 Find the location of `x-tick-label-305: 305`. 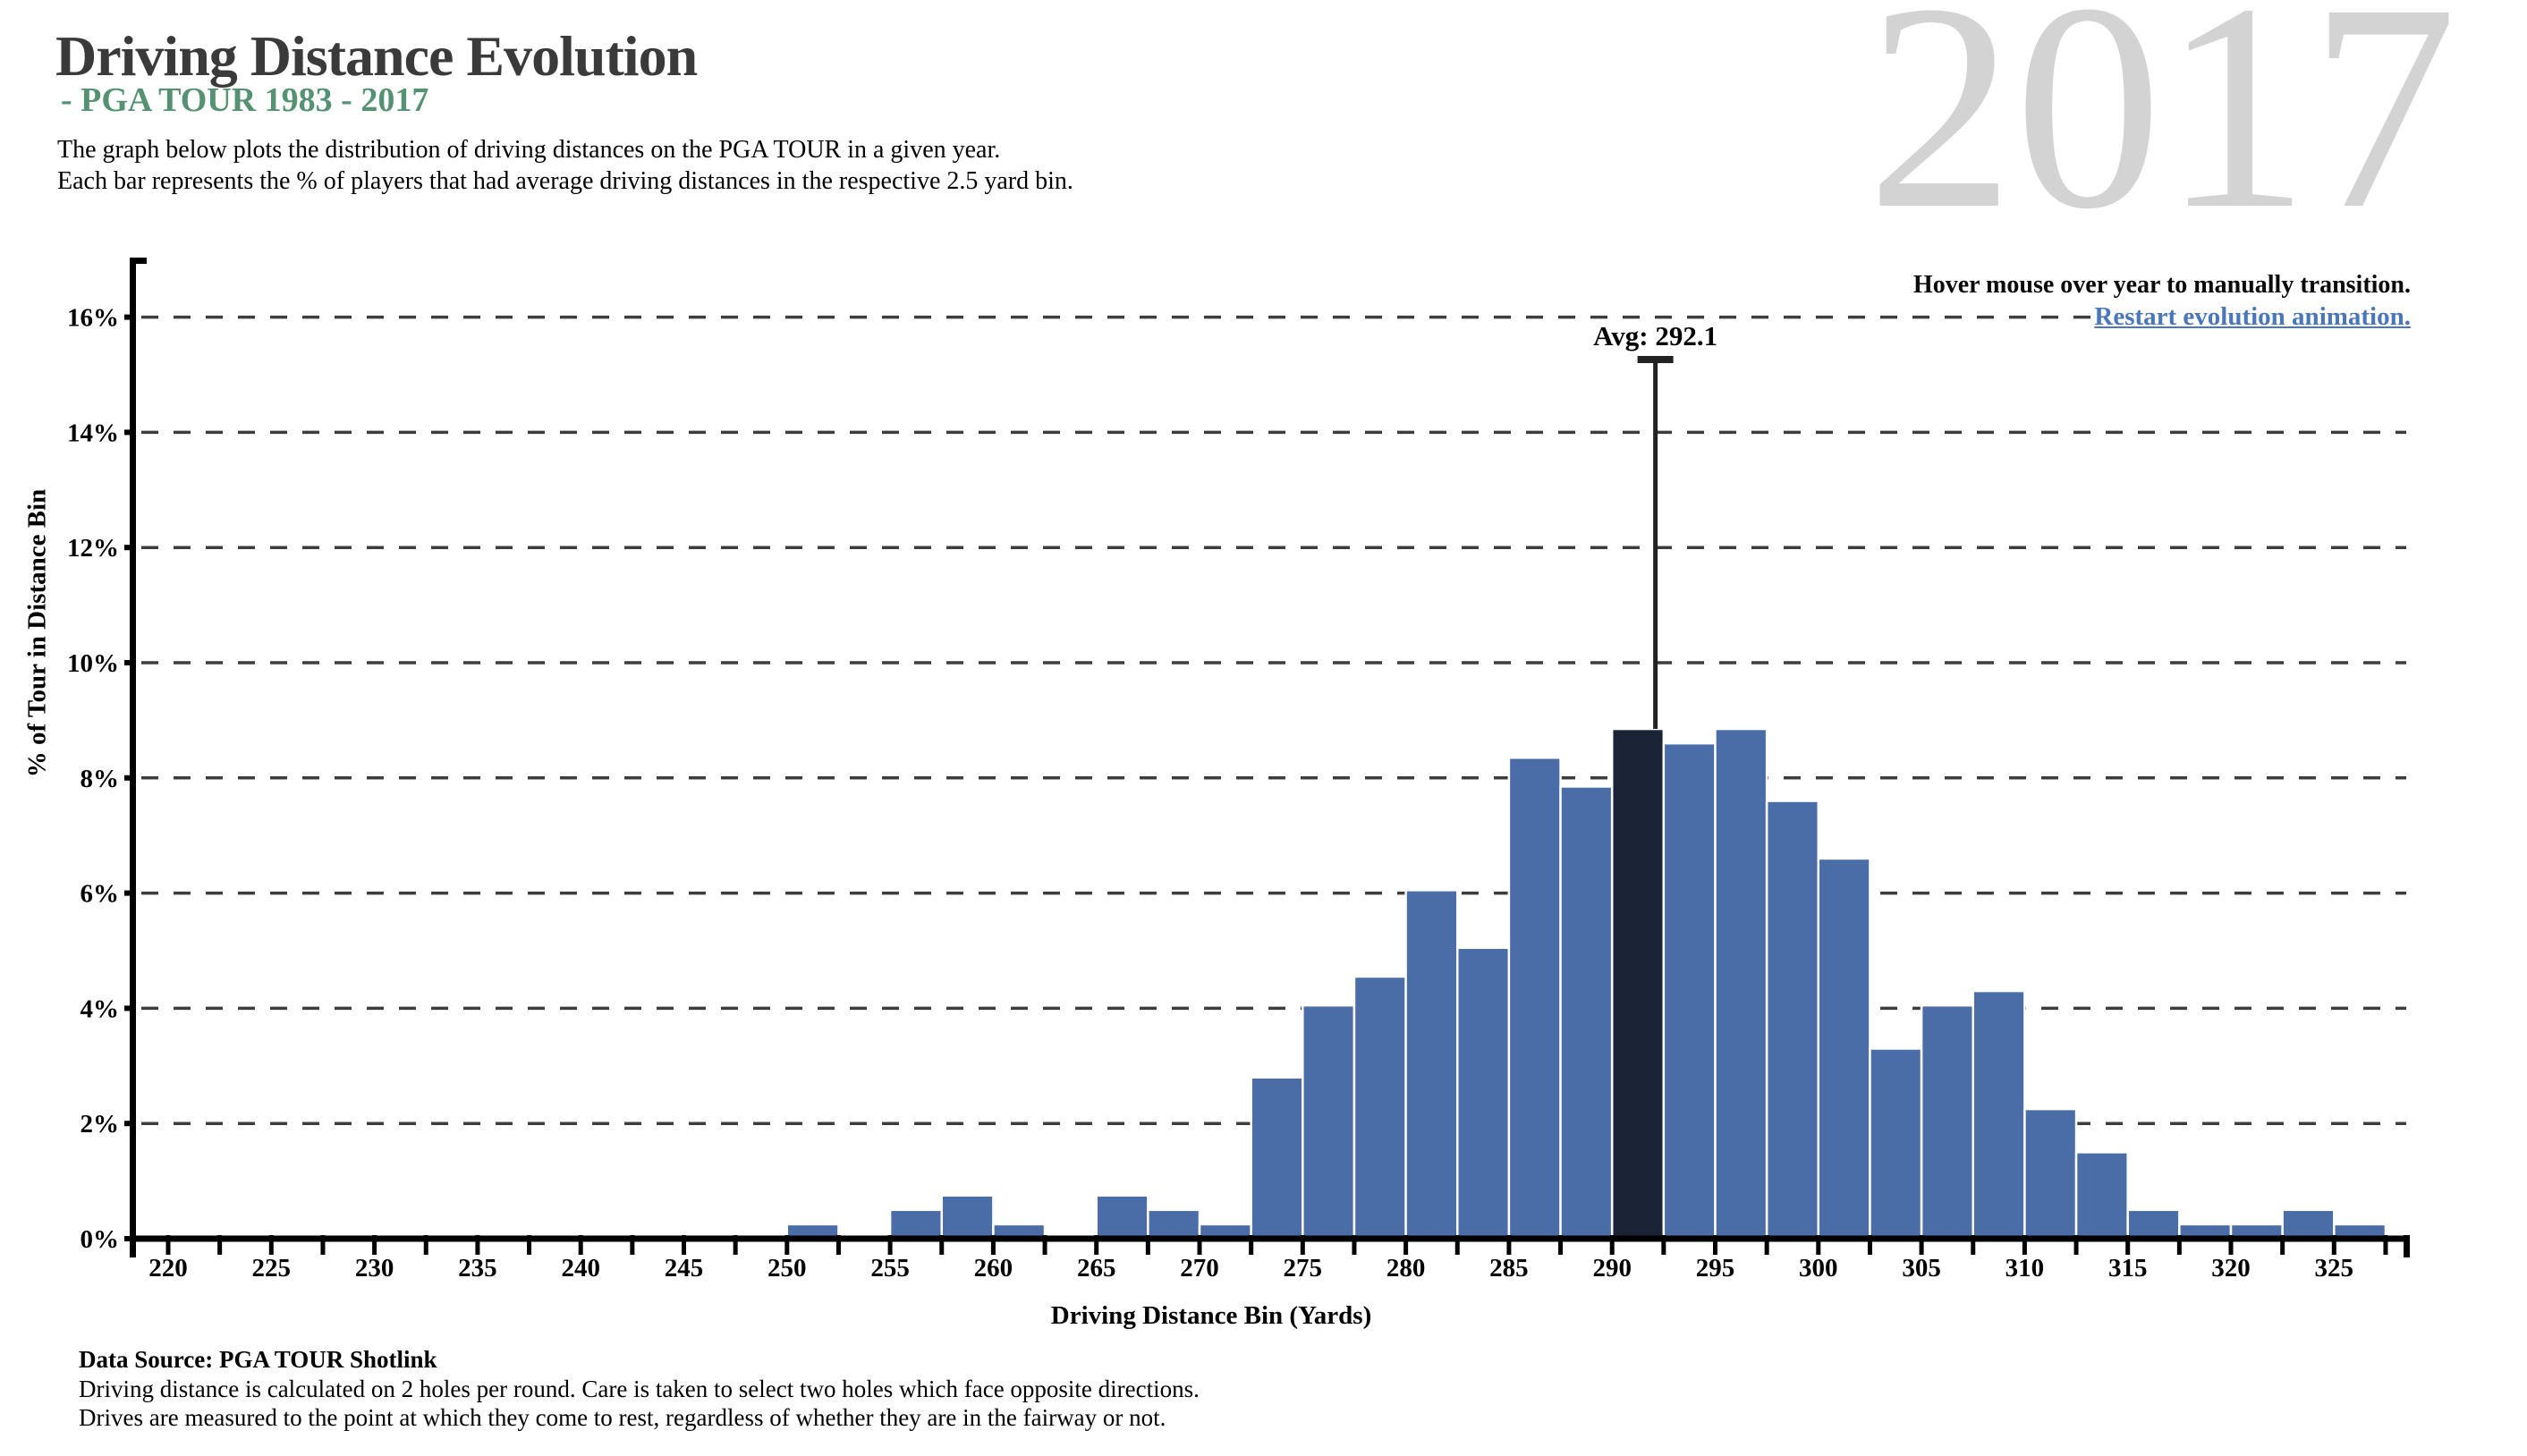

x-tick-label-305: 305 is located at coordinates (1921, 1268).